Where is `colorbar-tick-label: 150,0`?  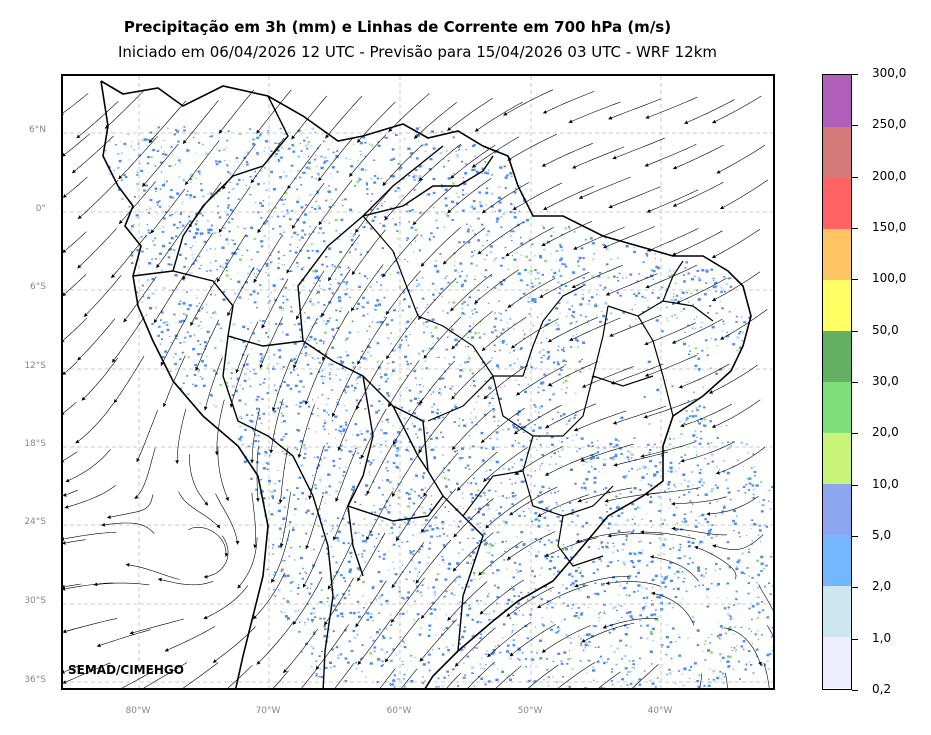 colorbar-tick-label: 150,0 is located at coordinates (889, 227).